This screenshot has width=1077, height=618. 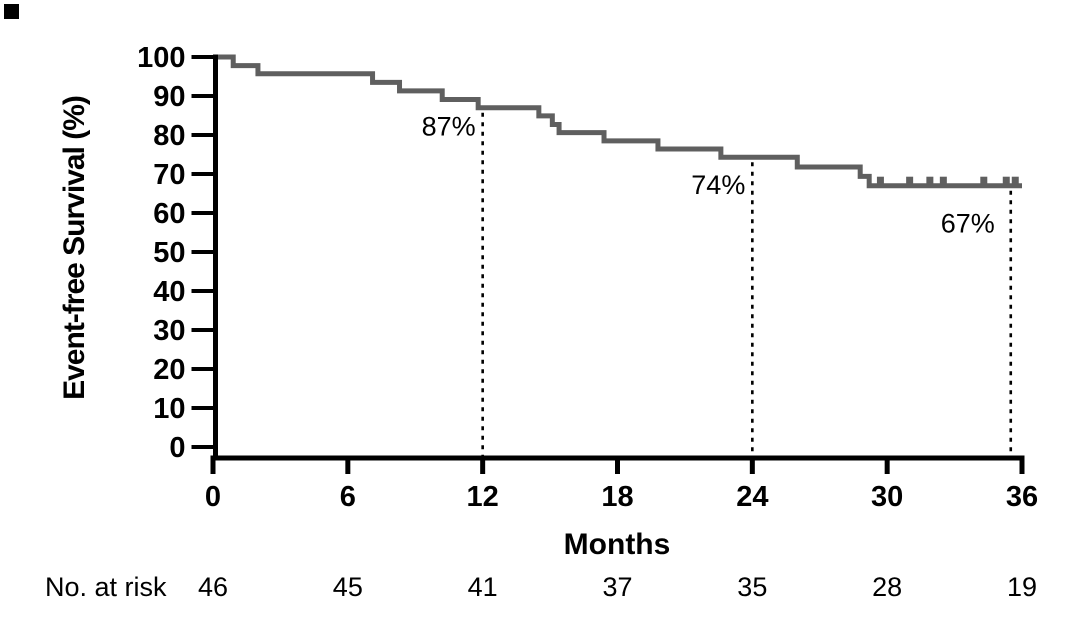 I want to click on y-tick-label: 60, so click(x=169, y=214).